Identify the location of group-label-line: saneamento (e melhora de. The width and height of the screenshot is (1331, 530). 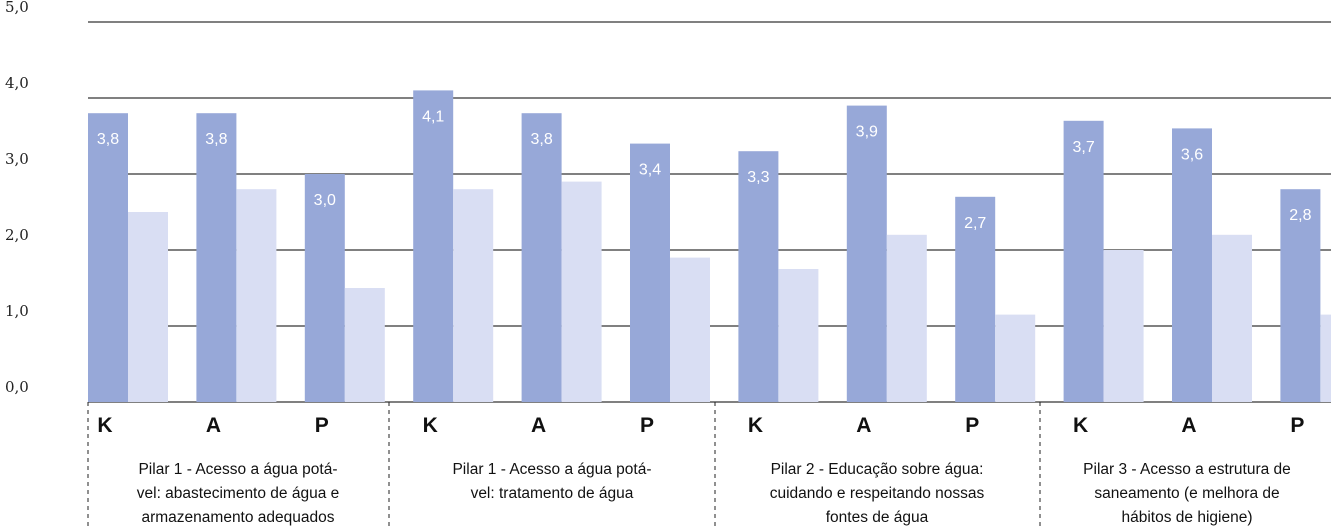
(1186, 493).